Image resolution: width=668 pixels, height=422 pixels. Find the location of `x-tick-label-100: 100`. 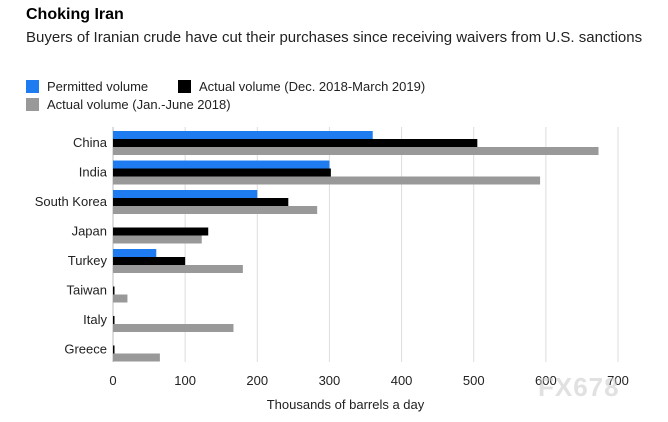

x-tick-label-100: 100 is located at coordinates (185, 380).